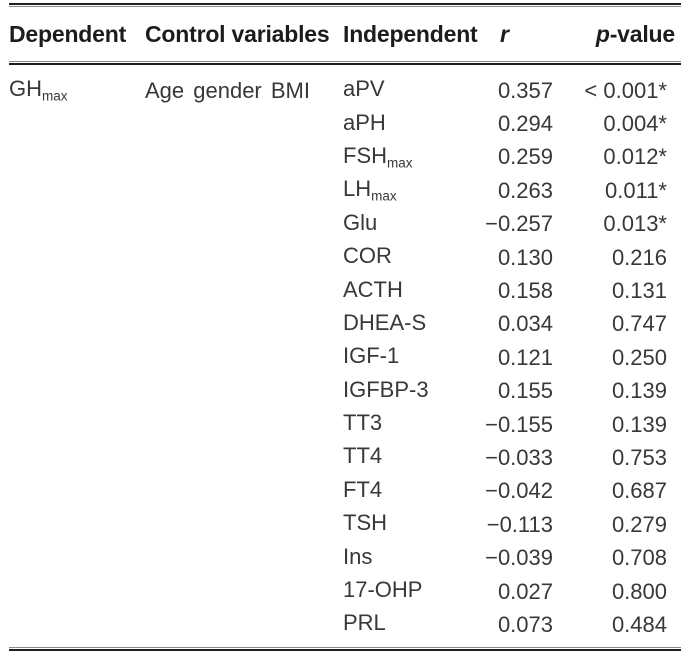  I want to click on cell-r-value: −0.257, so click(519, 224).